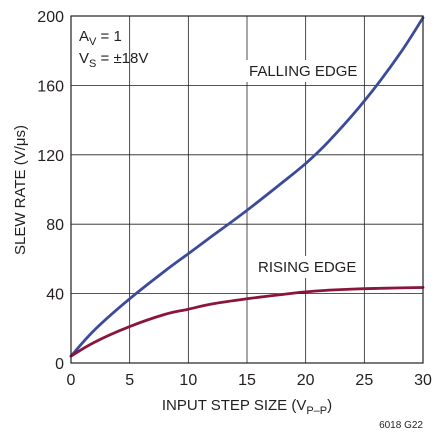  What do you see at coordinates (247, 407) in the screenshot?
I see `x-axis-title: INPUT STEP SIZE (VP–P)` at bounding box center [247, 407].